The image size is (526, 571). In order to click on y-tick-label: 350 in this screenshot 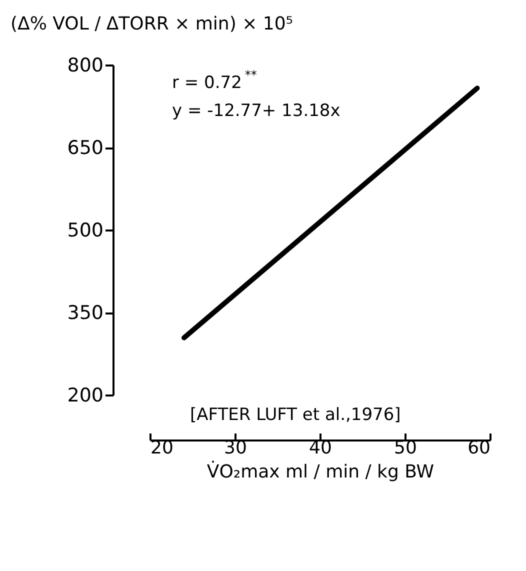, I will do `click(85, 313)`.